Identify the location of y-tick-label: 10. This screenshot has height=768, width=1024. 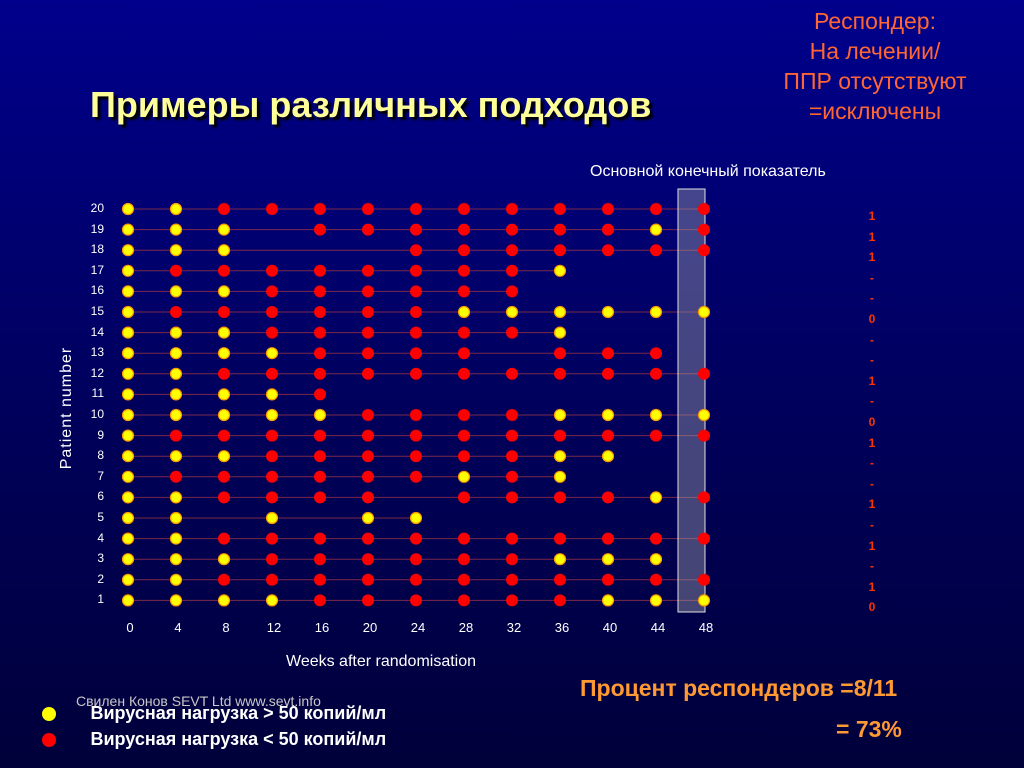
(97, 414).